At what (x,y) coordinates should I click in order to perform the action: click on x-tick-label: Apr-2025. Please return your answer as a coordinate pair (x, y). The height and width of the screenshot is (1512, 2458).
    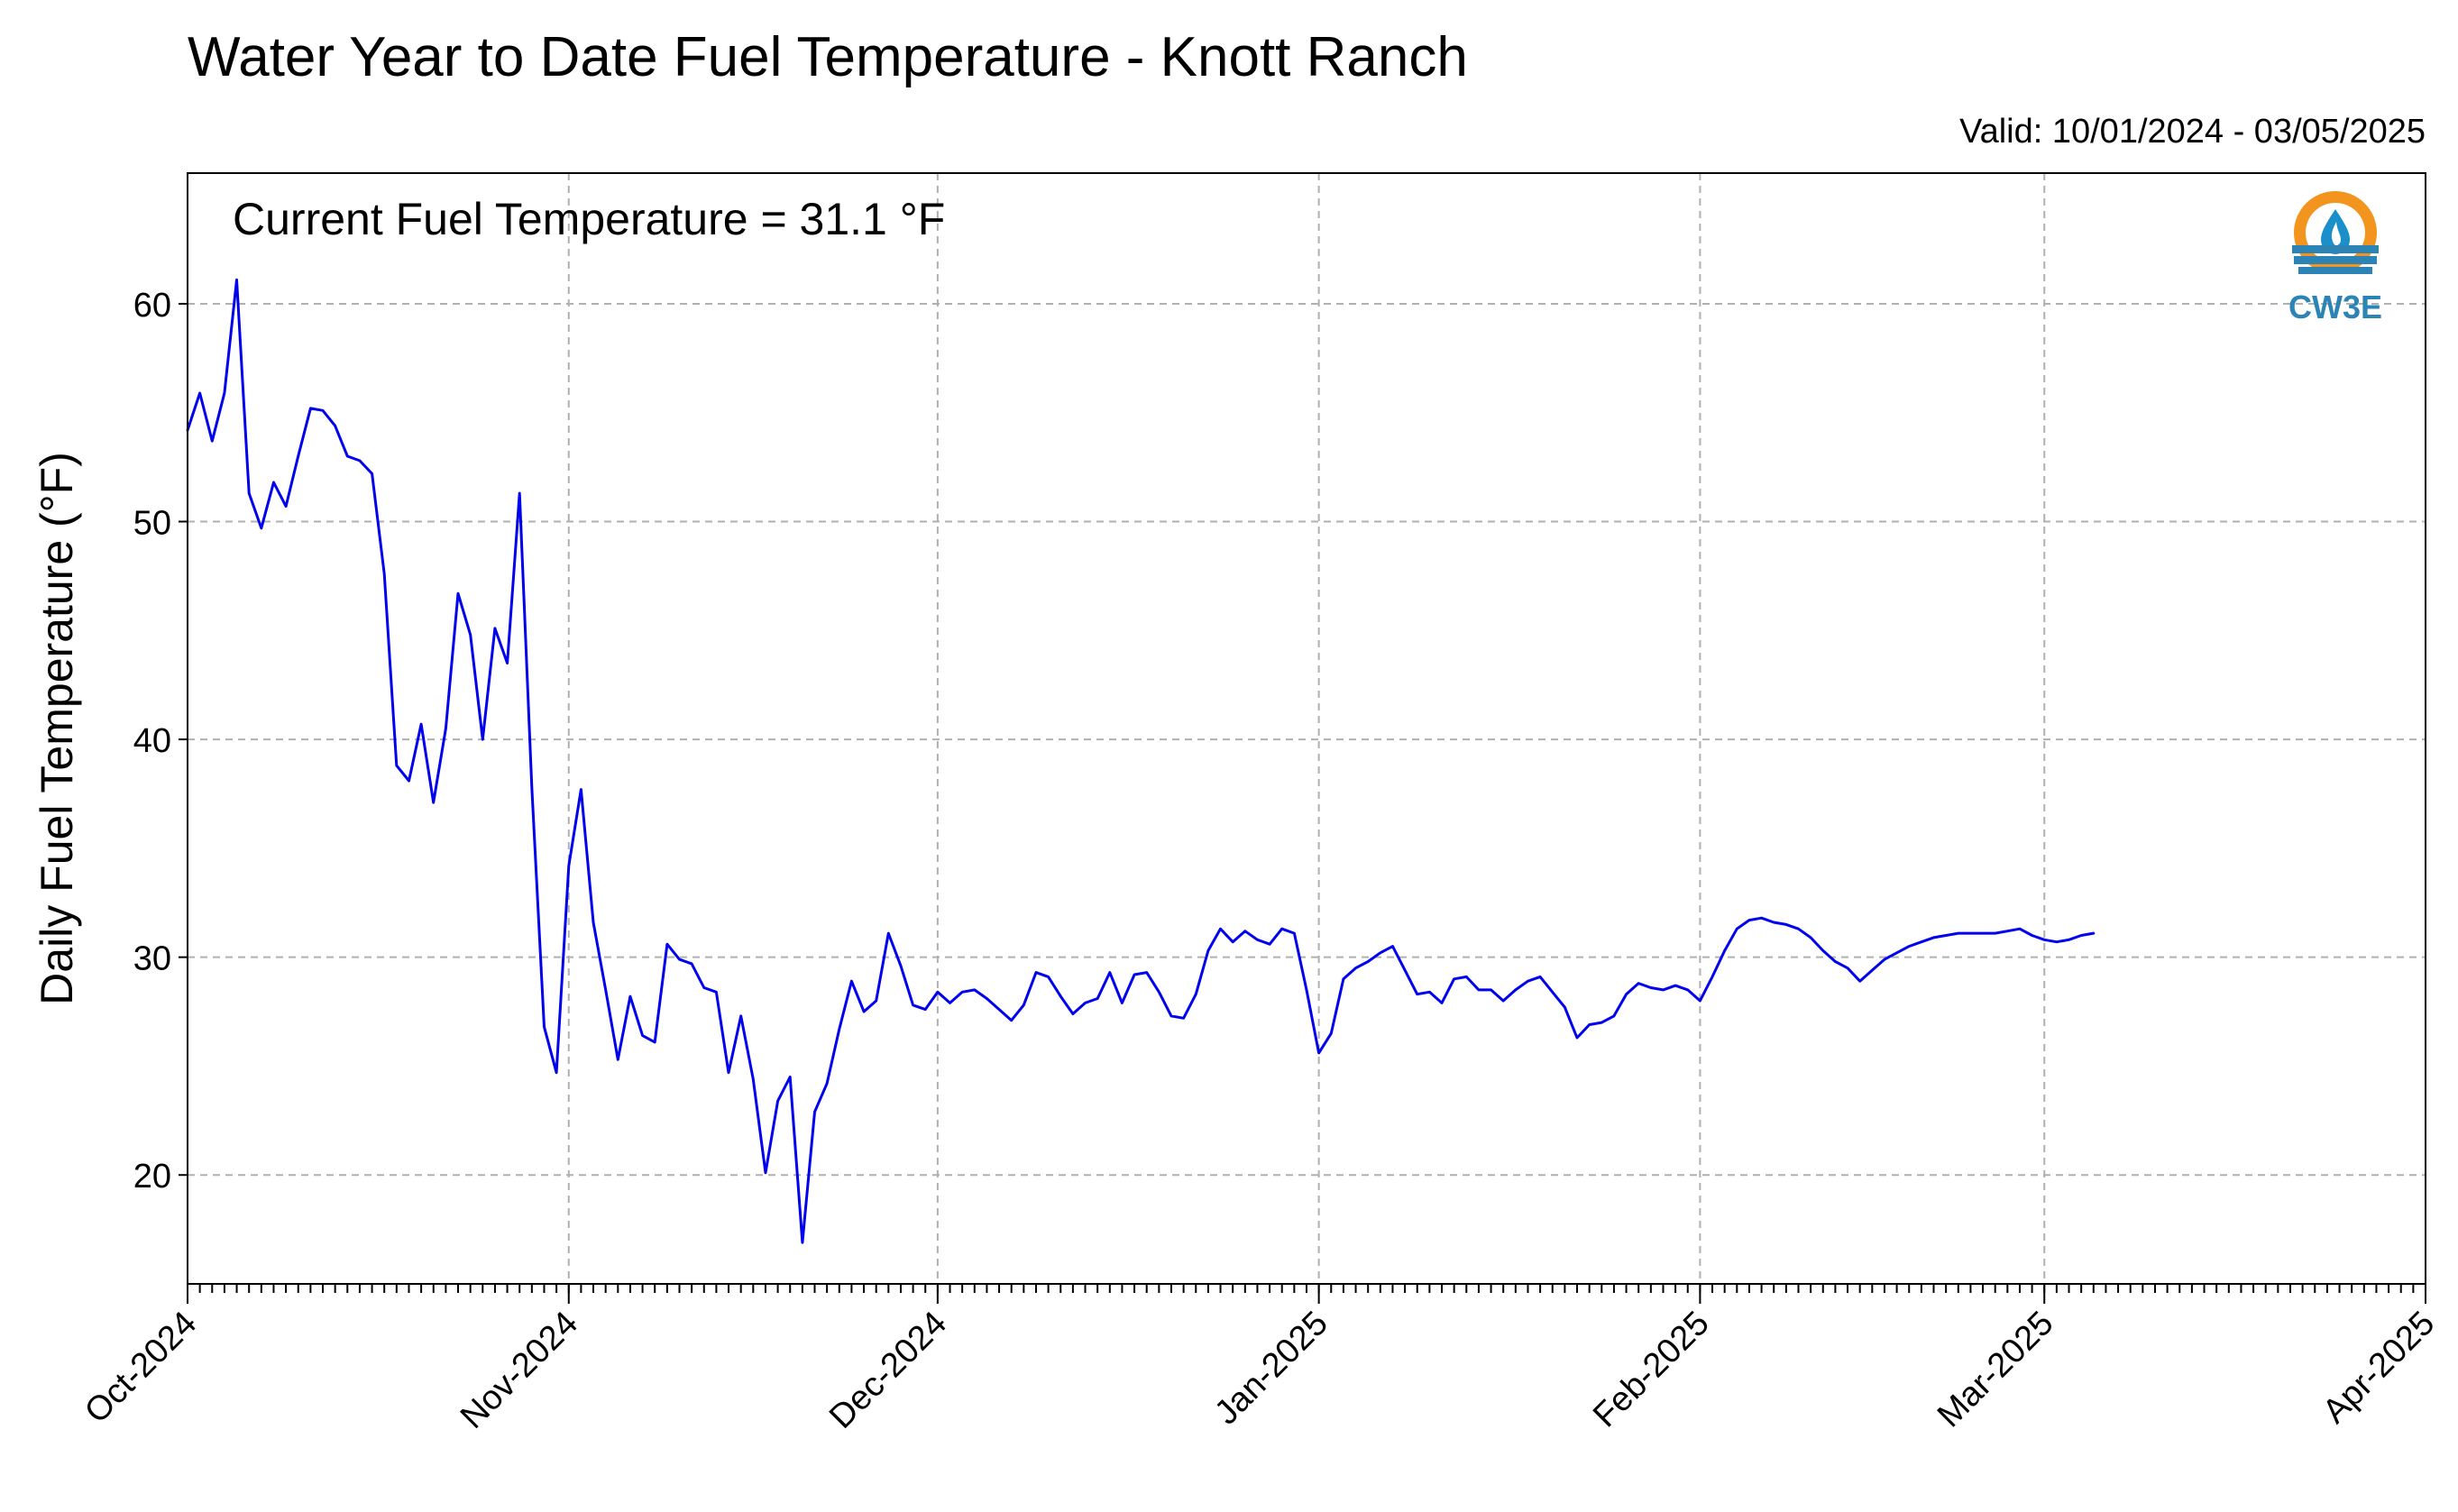
    Looking at the image, I should click on (2379, 1368).